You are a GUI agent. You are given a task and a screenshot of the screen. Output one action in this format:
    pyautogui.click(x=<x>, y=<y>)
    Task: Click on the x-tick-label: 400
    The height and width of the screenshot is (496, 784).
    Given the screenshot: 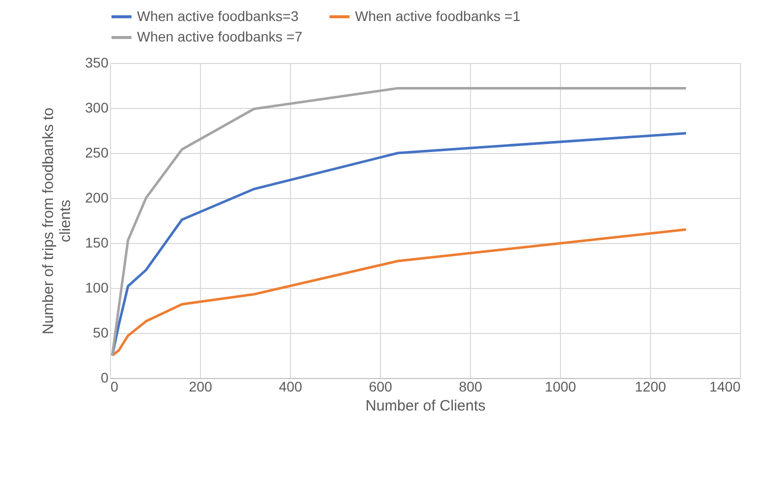 What is the action you would take?
    pyautogui.click(x=290, y=386)
    